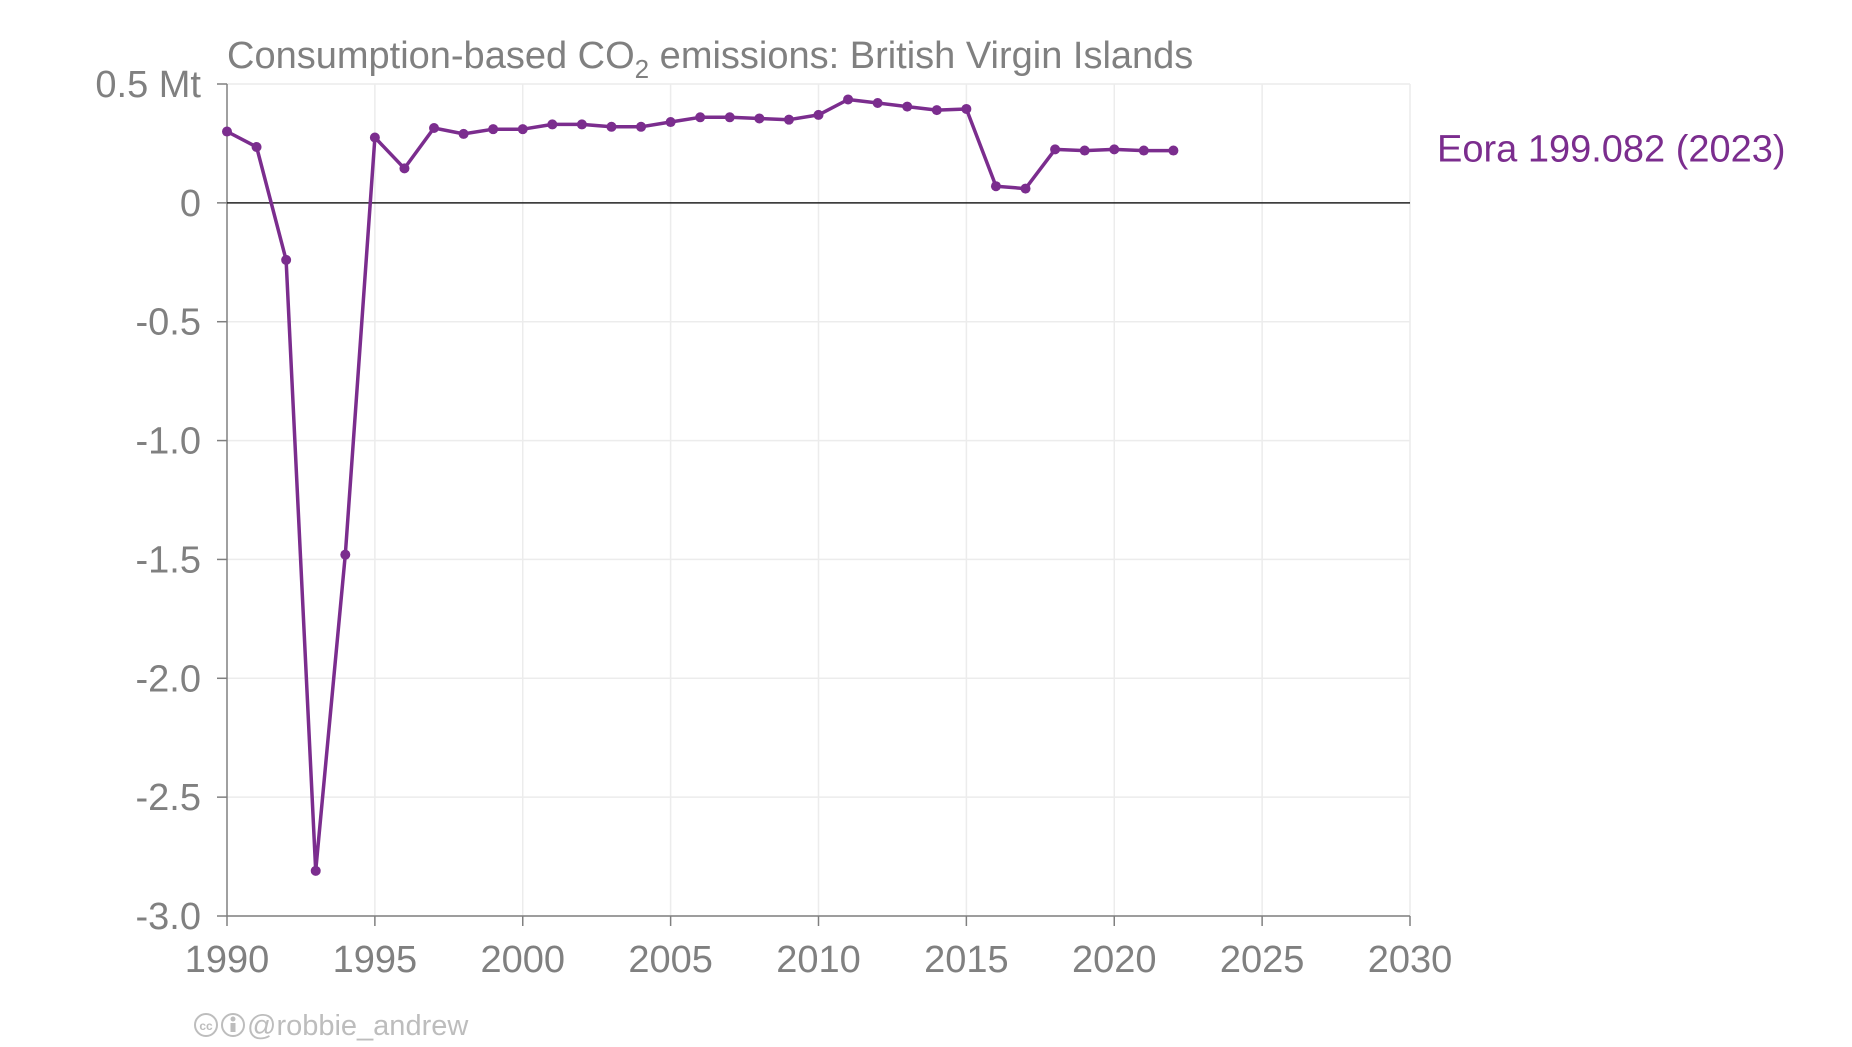 This screenshot has width=1852, height=1047. I want to click on credit-handle: @robbie_andrew, so click(358, 1026).